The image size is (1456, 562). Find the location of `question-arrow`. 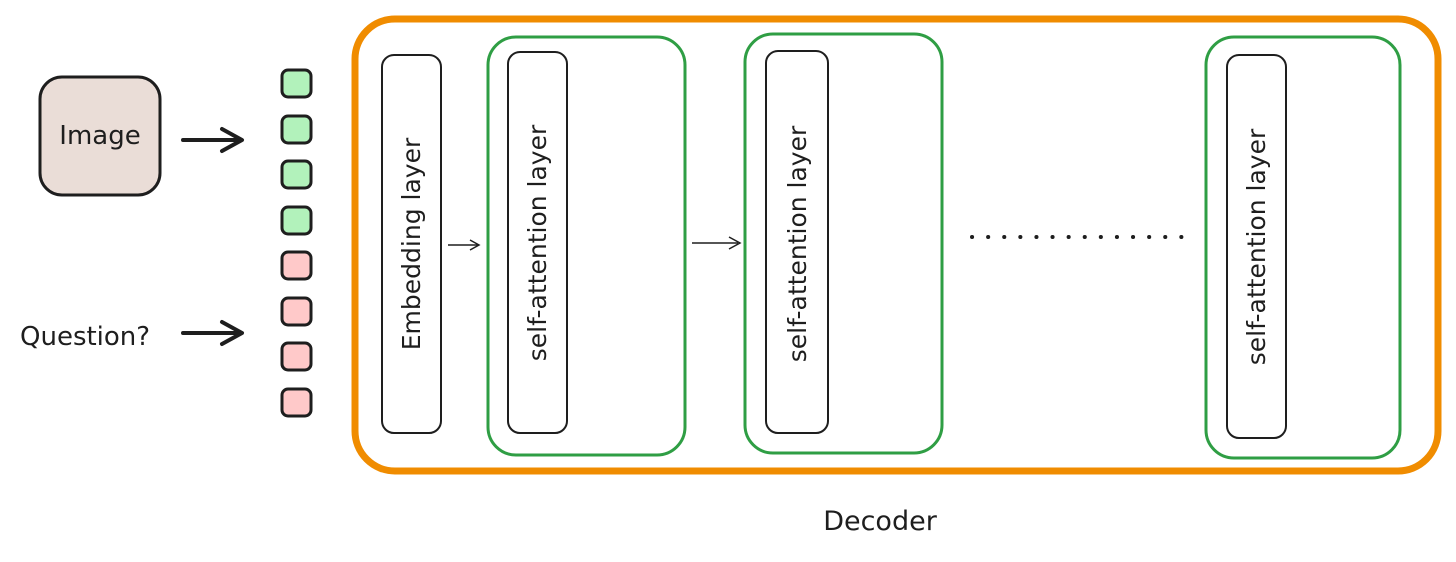

question-arrow is located at coordinates (212, 333).